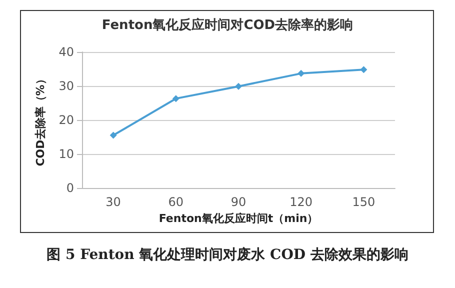 Image resolution: width=455 pixels, height=288 pixels. I want to click on x-tick-label: 60, so click(176, 202).